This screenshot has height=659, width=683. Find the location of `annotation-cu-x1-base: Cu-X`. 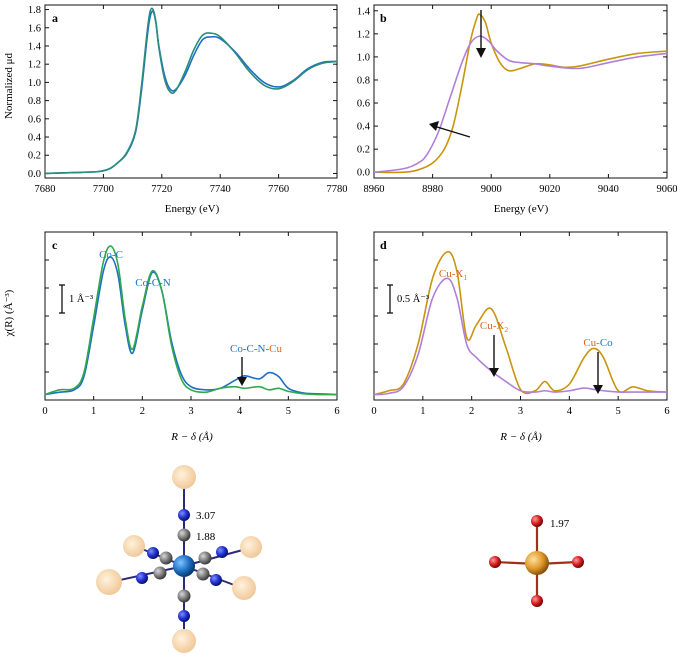

annotation-cu-x1-base: Cu-X is located at coordinates (451, 274).